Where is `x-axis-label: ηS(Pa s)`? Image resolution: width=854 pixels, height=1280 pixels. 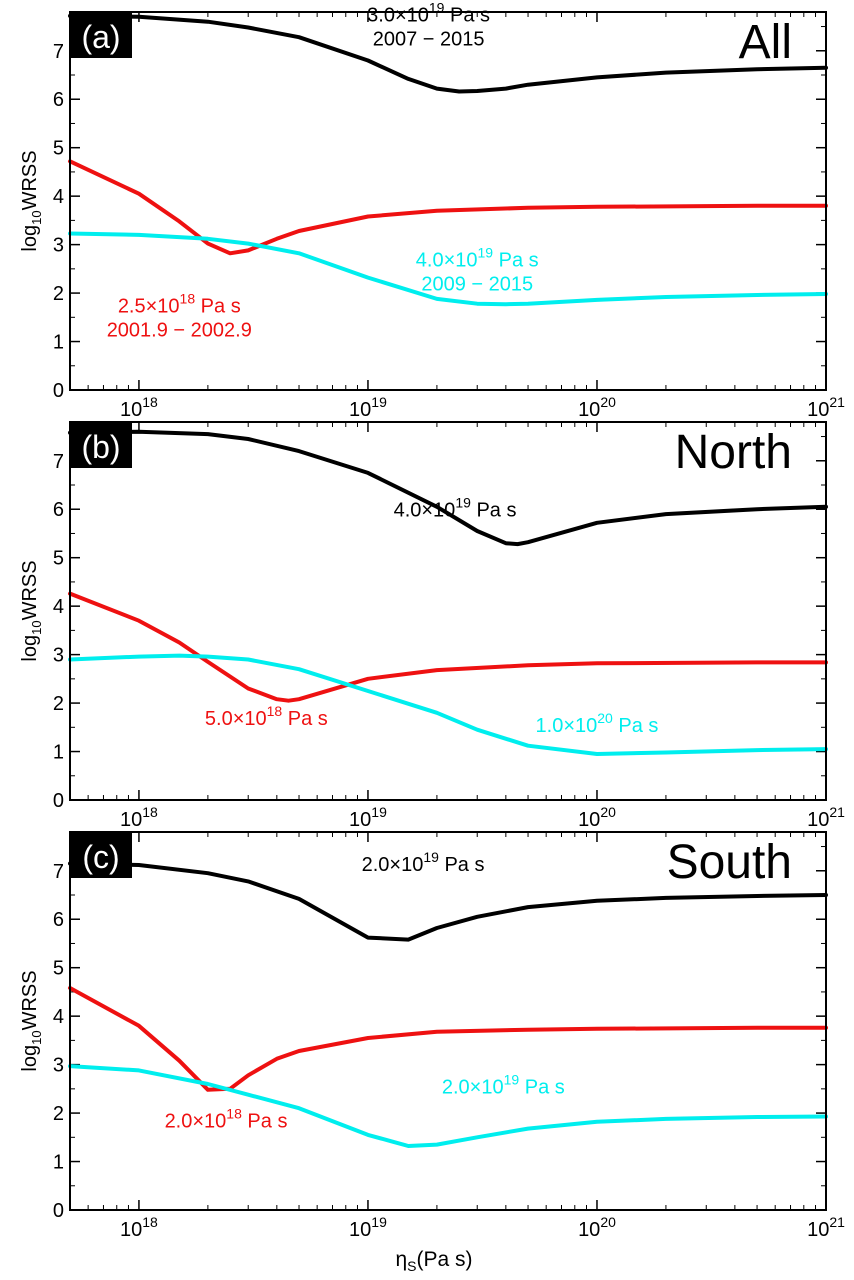 x-axis-label: ηS(Pa s) is located at coordinates (433, 1261).